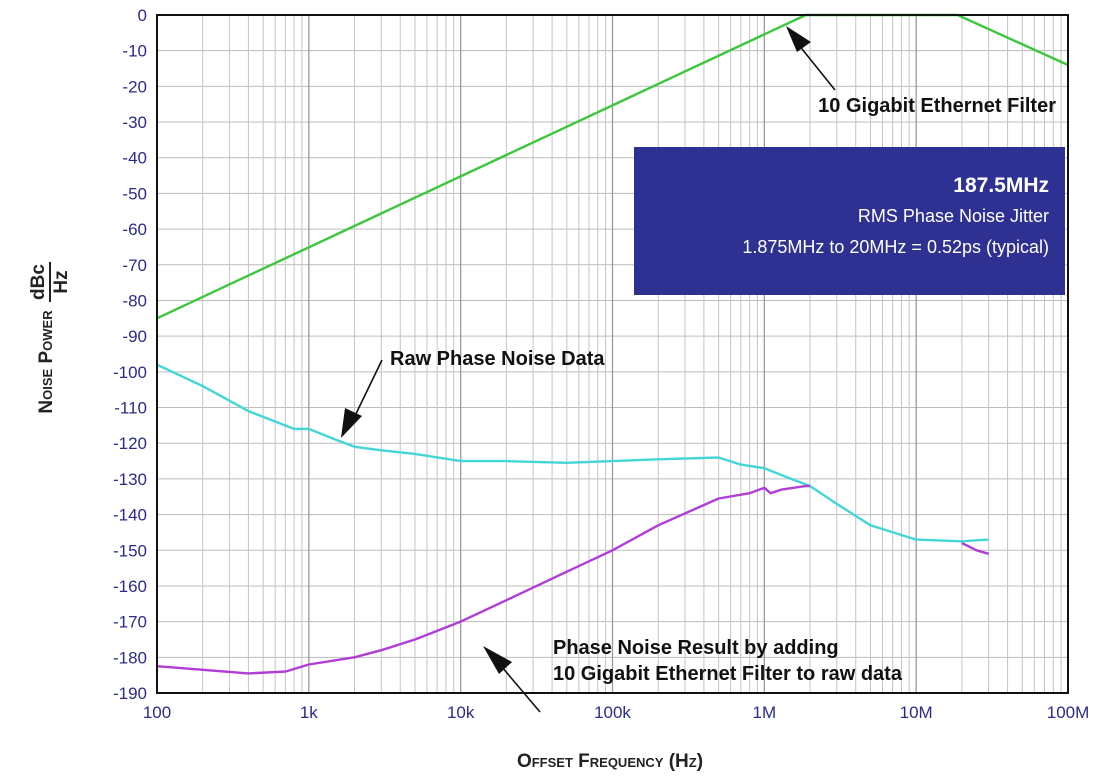 The image size is (1094, 779). What do you see at coordinates (309, 712) in the screenshot?
I see `x-tick-label: 1k` at bounding box center [309, 712].